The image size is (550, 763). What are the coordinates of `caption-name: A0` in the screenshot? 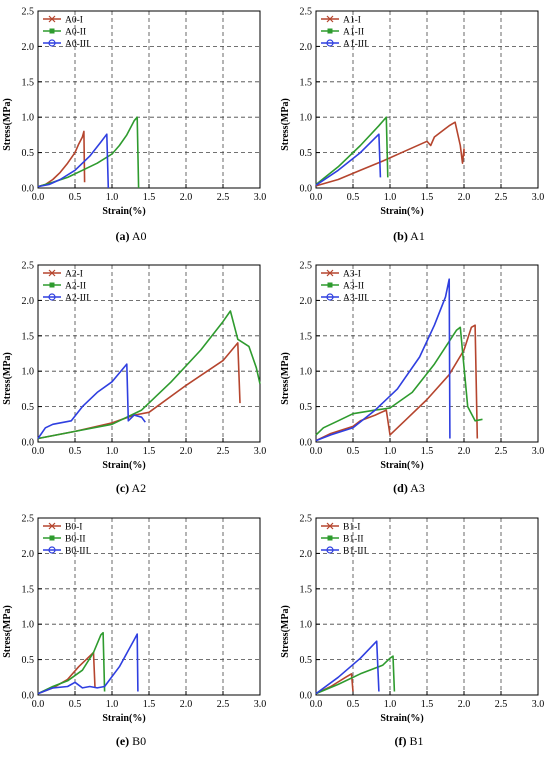 It's located at (137, 236).